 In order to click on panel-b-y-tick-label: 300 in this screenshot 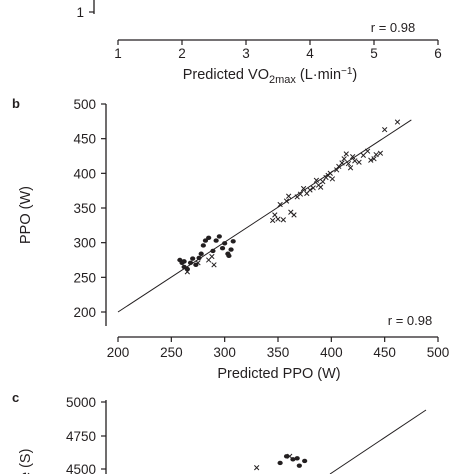, I will do `click(84, 243)`.